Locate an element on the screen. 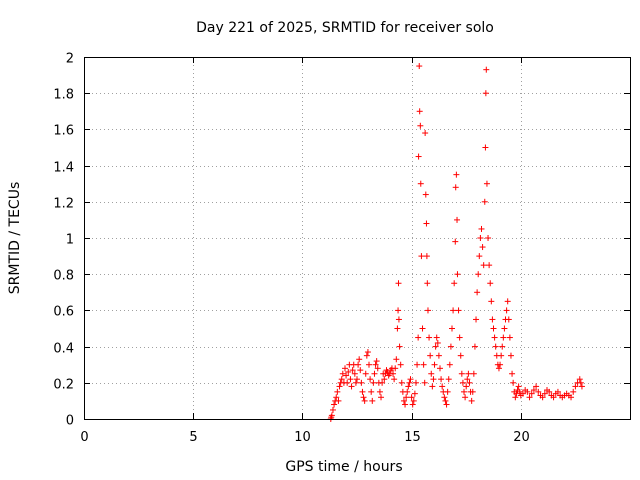 This screenshot has height=480, width=640. y-tick-label: 1.6 is located at coordinates (63, 131).